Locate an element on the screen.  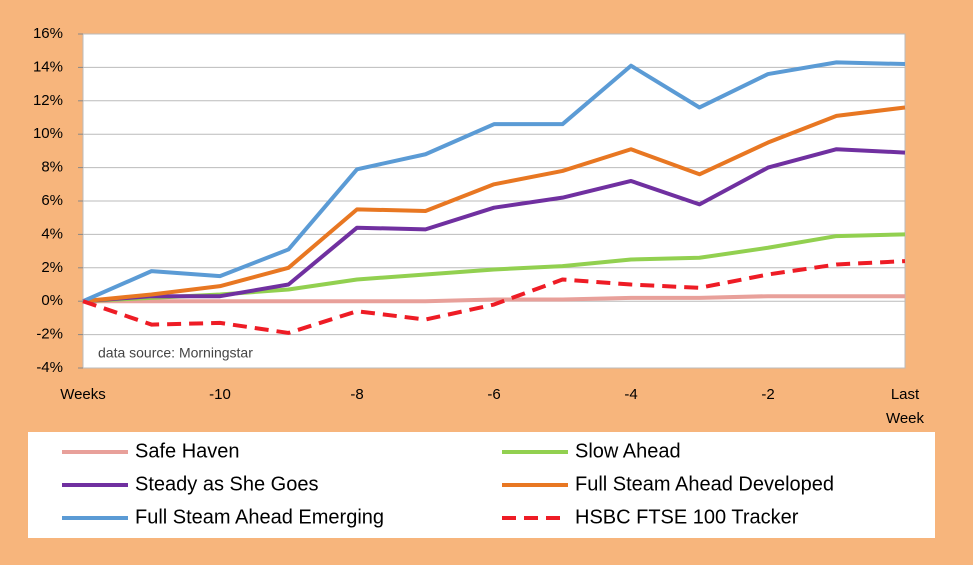
legend-label: Slow Ahead is located at coordinates (628, 451).